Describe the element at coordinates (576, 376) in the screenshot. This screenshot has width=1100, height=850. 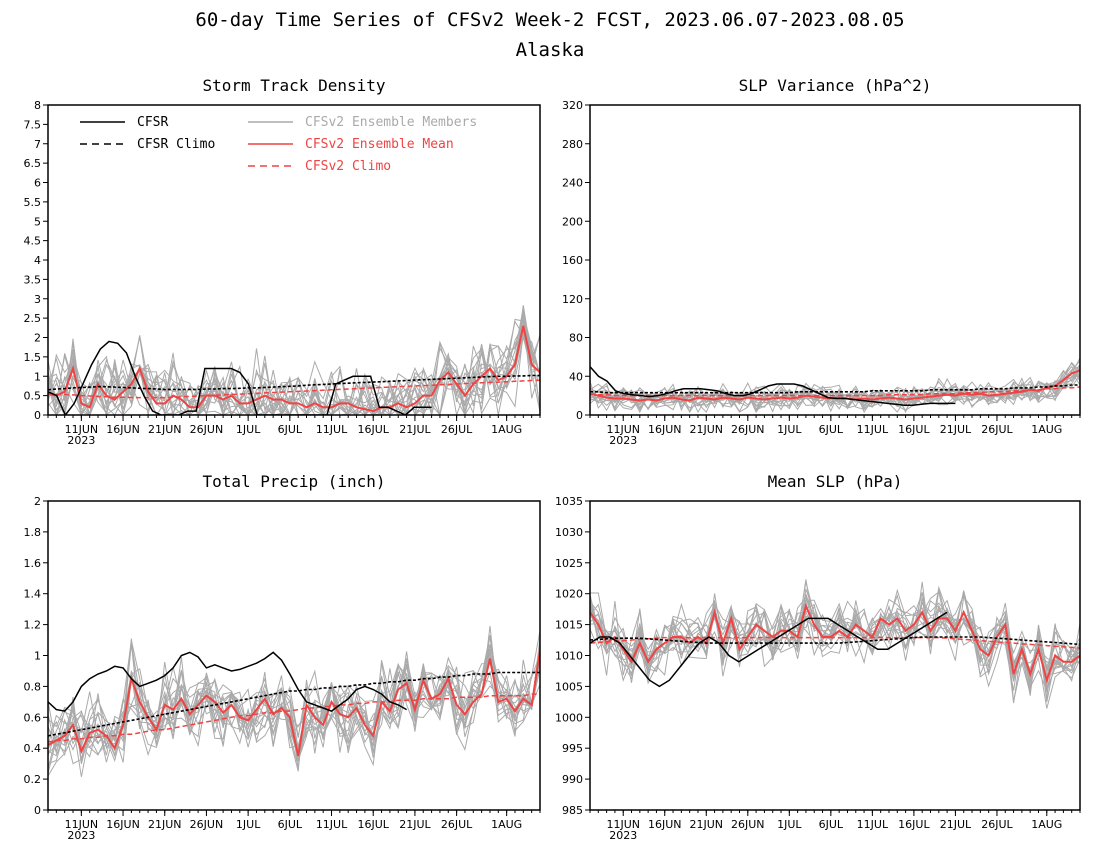
I see `y-tick-label: 40` at that location.